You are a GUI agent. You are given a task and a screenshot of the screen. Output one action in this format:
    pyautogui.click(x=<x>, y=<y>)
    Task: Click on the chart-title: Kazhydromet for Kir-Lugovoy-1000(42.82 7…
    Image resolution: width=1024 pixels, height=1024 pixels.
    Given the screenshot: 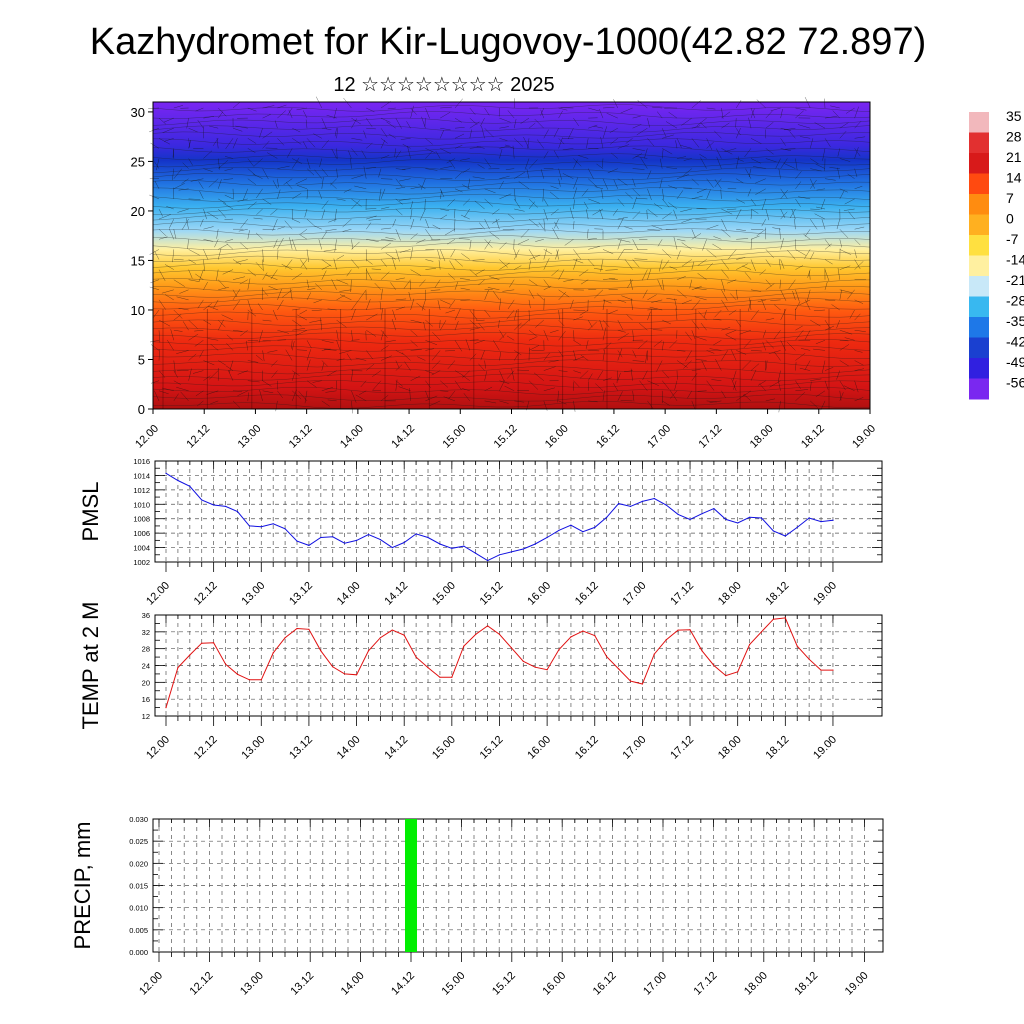 What is the action you would take?
    pyautogui.click(x=508, y=42)
    